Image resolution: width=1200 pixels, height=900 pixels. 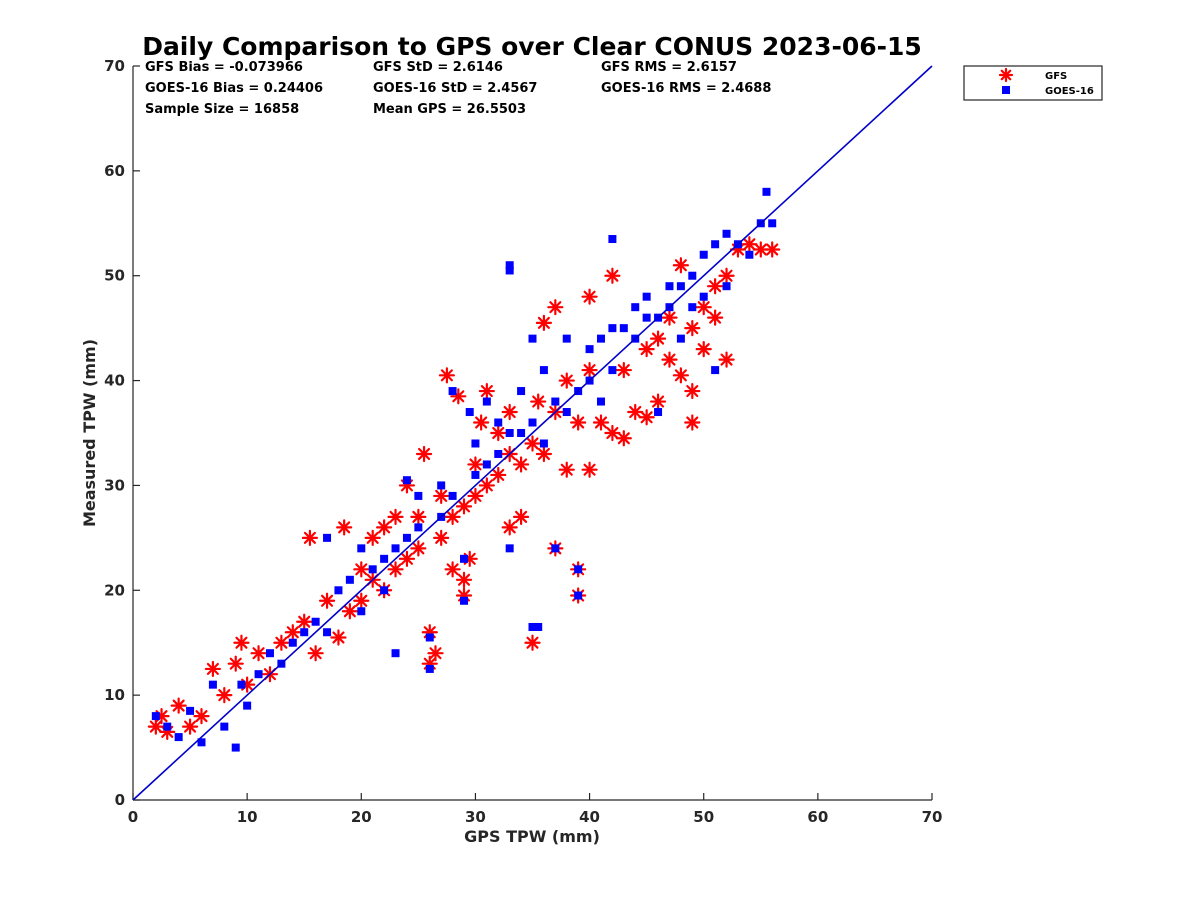 I want to click on x-tick-label: 40, so click(x=589, y=817).